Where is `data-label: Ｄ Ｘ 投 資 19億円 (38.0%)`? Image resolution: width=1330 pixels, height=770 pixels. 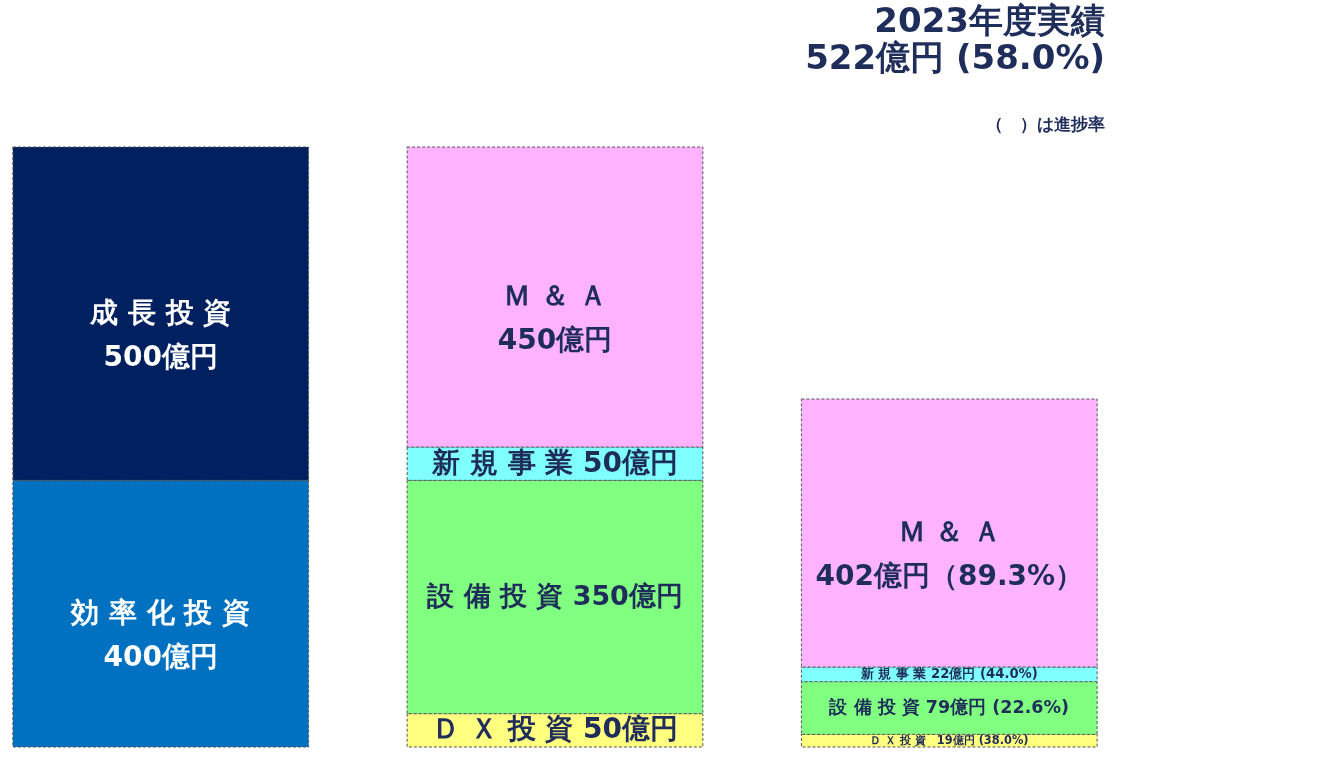 data-label: Ｄ Ｘ 投 資 19億円 (38.0%) is located at coordinates (949, 739).